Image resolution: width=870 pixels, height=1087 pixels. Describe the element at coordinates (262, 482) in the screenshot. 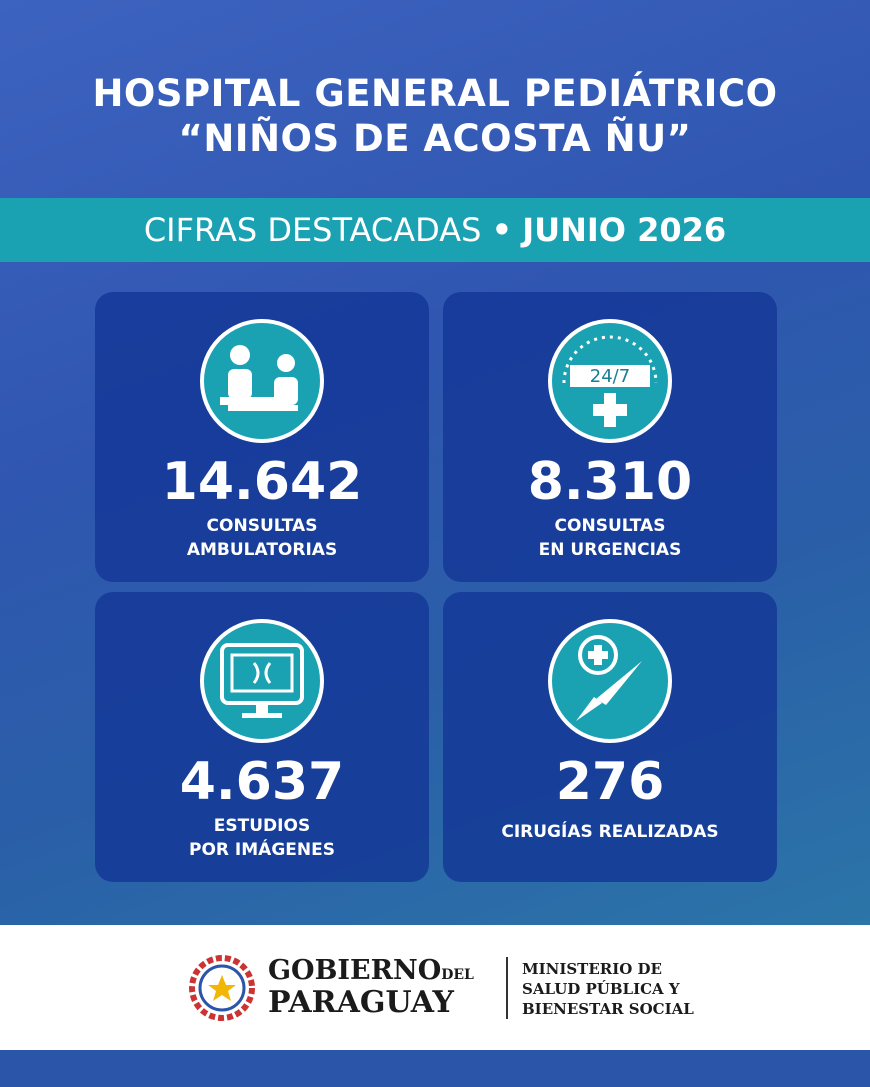

I see `stat-value: 14.642` at that location.